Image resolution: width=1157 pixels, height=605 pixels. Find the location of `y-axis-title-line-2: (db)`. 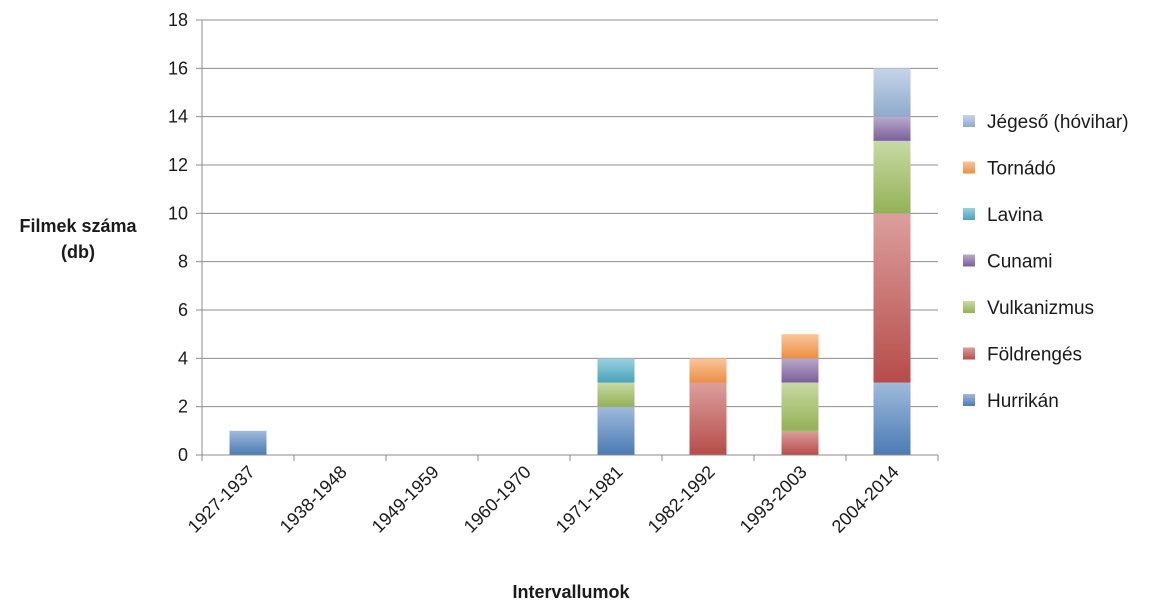

y-axis-title-line-2: (db) is located at coordinates (78, 252).